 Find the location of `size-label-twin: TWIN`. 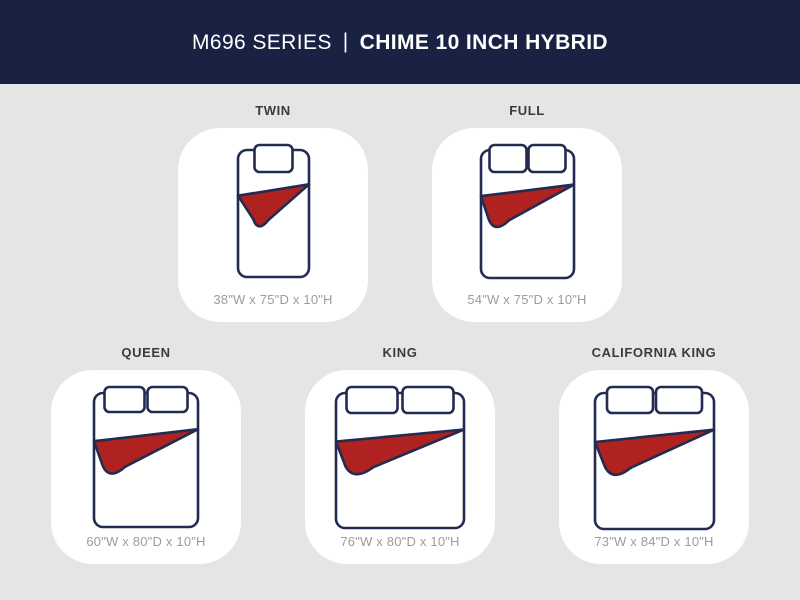

size-label-twin: TWIN is located at coordinates (273, 110).